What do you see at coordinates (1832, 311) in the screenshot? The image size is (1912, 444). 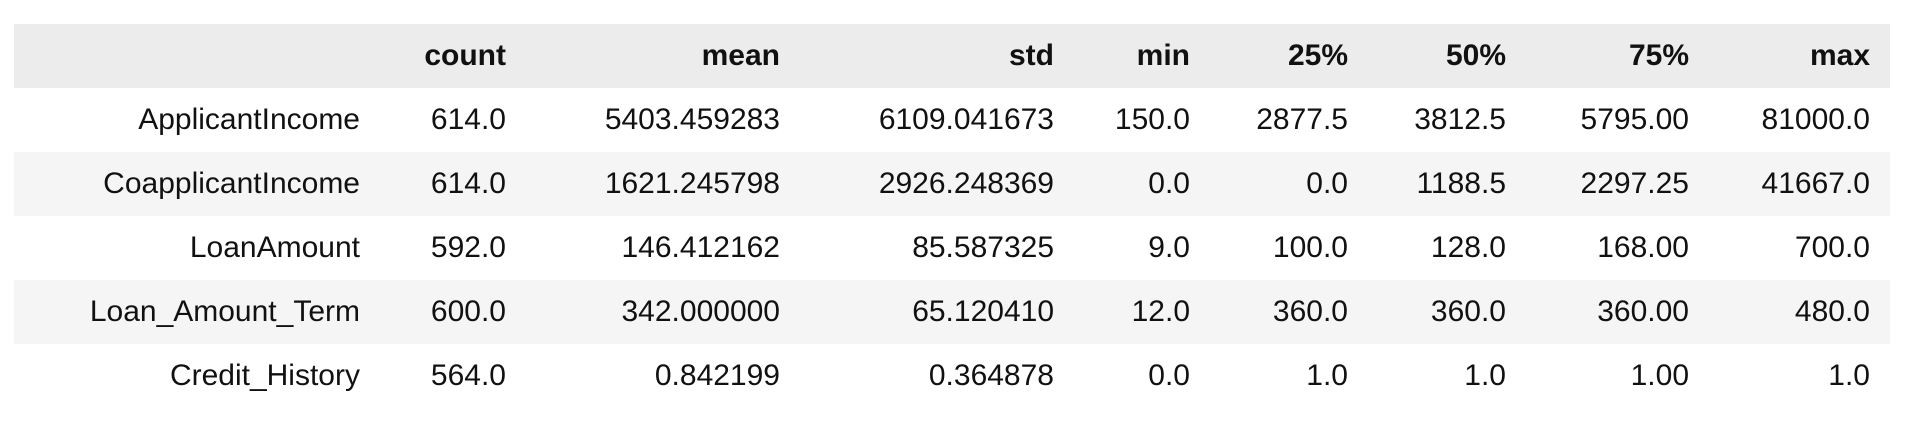 I see `table-cell: 480.0` at bounding box center [1832, 311].